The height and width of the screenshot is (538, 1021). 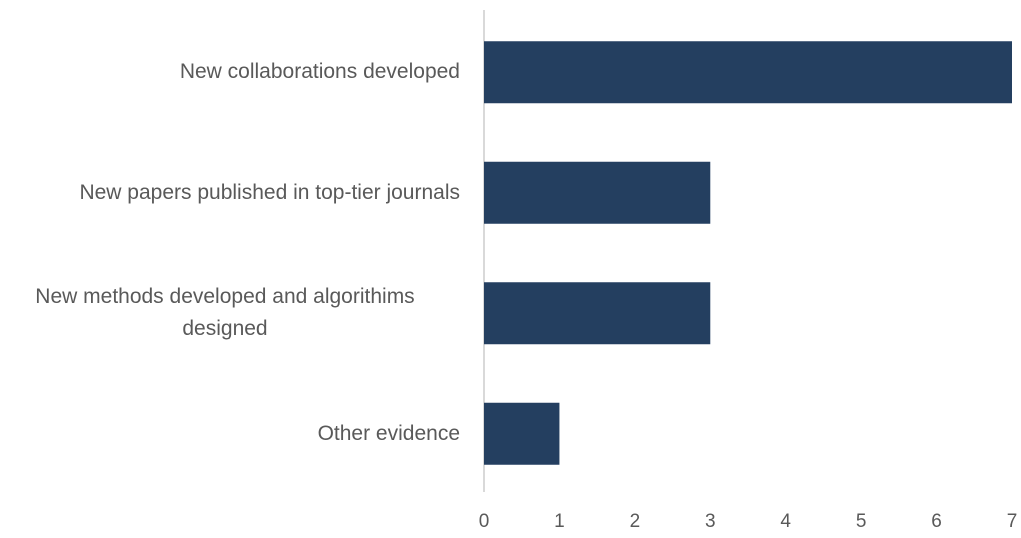 I want to click on x-tick-label: 6, so click(x=936, y=521).